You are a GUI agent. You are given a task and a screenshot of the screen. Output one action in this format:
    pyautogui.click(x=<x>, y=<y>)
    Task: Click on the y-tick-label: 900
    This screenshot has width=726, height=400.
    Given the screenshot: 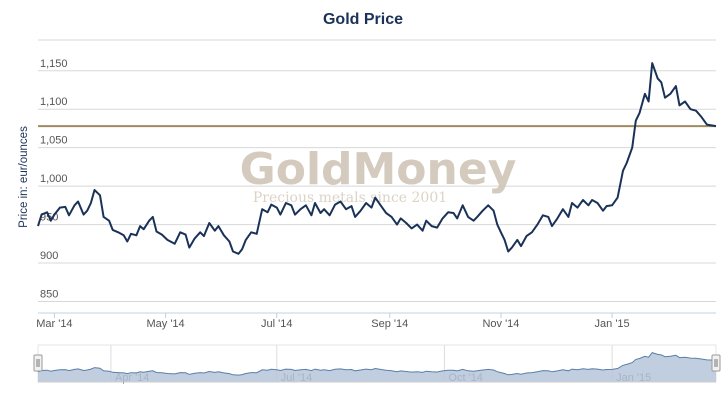 What is the action you would take?
    pyautogui.click(x=49, y=256)
    